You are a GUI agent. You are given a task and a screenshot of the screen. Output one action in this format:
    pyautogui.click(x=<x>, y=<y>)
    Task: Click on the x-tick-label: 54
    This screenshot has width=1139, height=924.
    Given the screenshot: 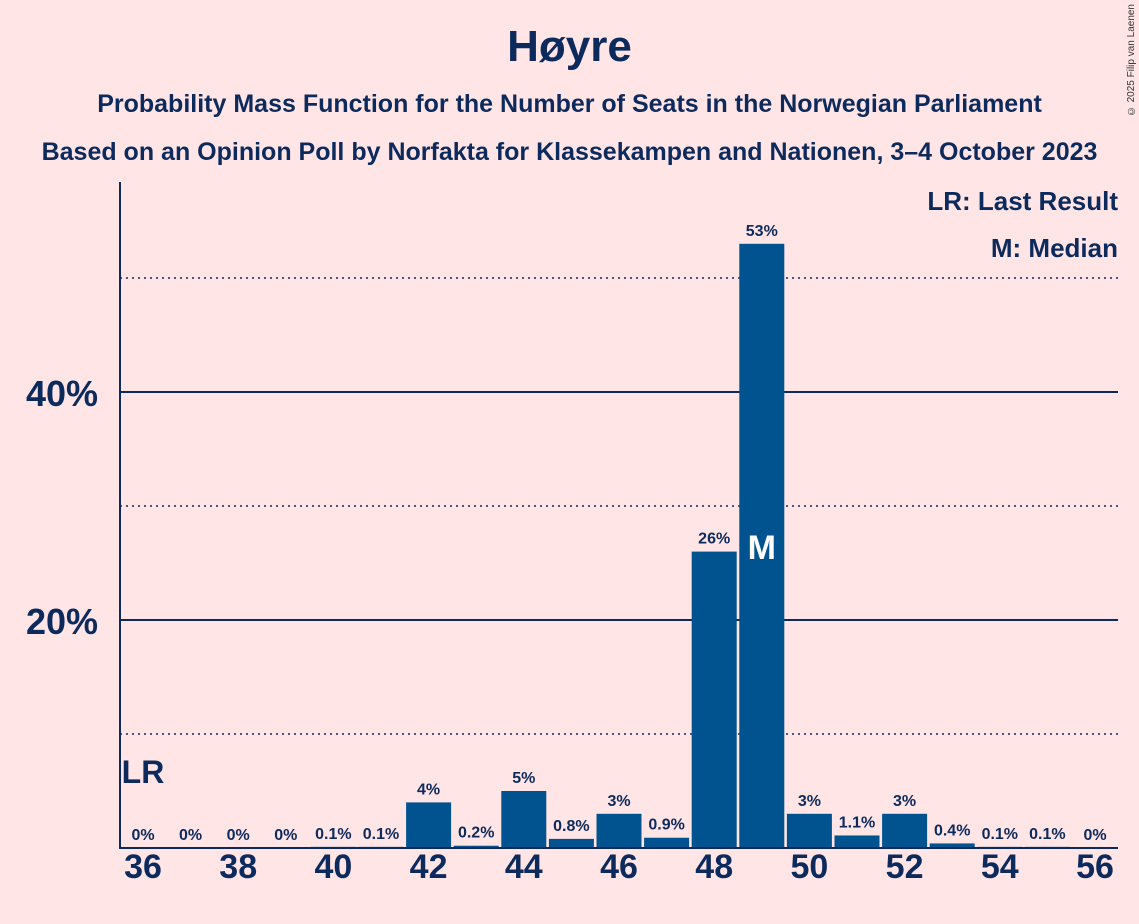 What is the action you would take?
    pyautogui.click(x=1000, y=867)
    